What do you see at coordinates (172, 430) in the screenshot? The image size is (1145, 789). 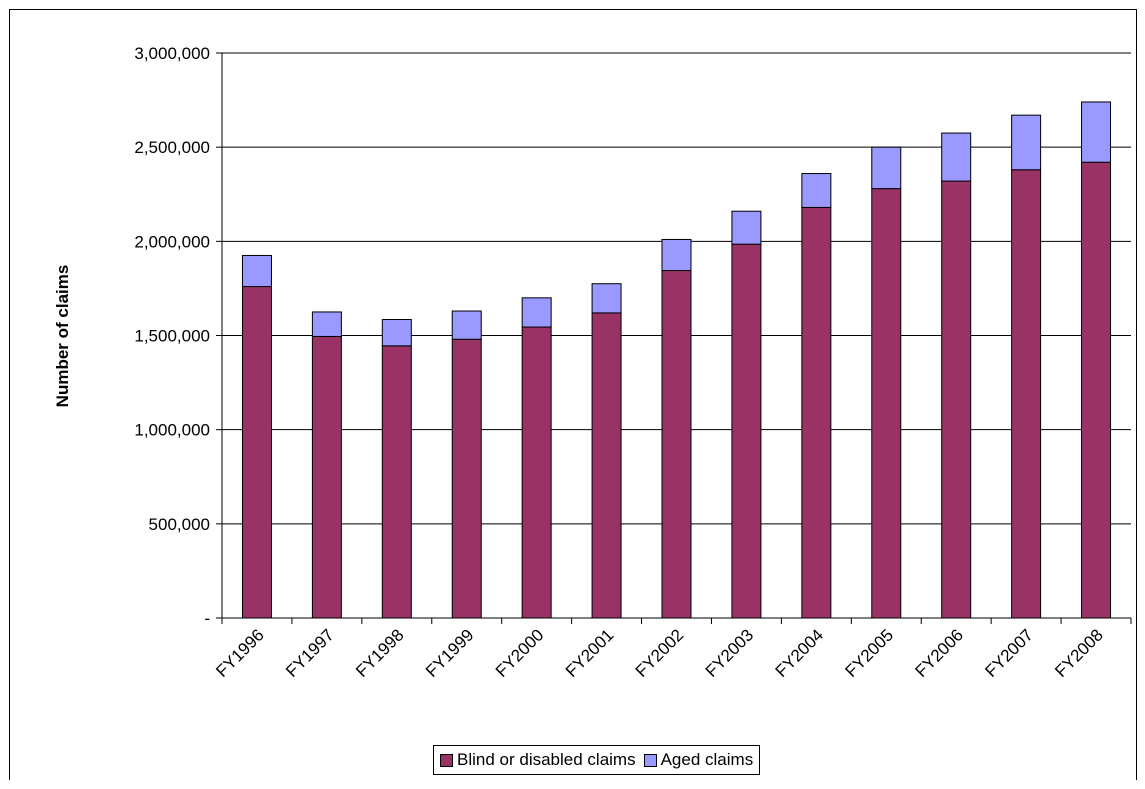 I see `y-tick-label: 1,000,000` at bounding box center [172, 430].